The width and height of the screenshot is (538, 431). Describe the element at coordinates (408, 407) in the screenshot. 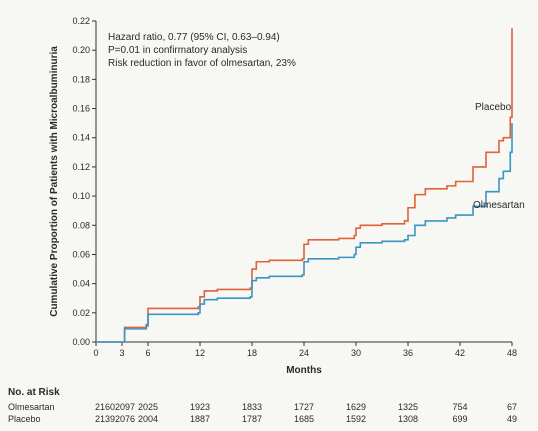

I see `risk-cell: 1325` at that location.